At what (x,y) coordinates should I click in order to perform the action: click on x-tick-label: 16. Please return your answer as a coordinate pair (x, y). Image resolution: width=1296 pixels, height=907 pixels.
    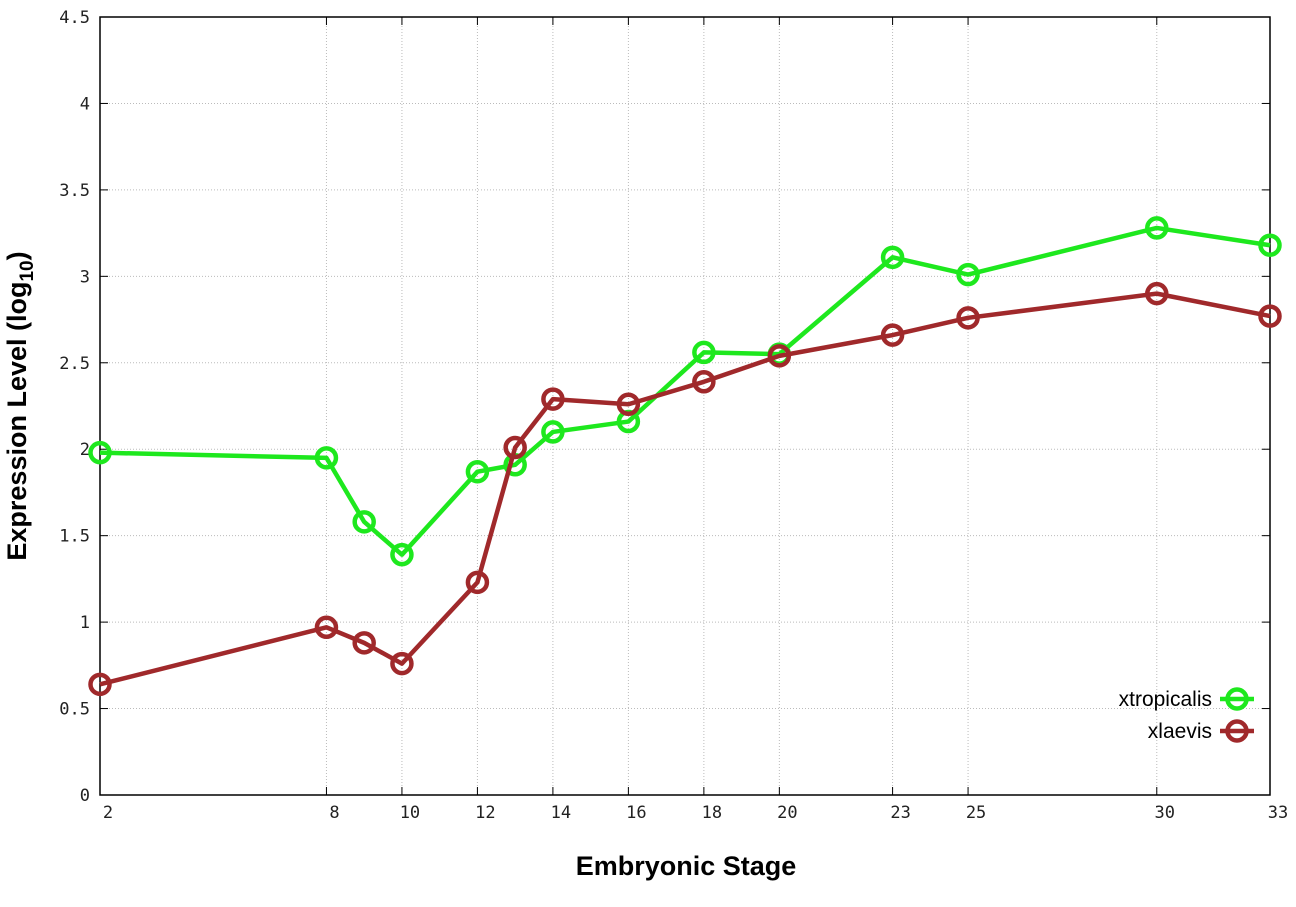
    Looking at the image, I should click on (636, 813).